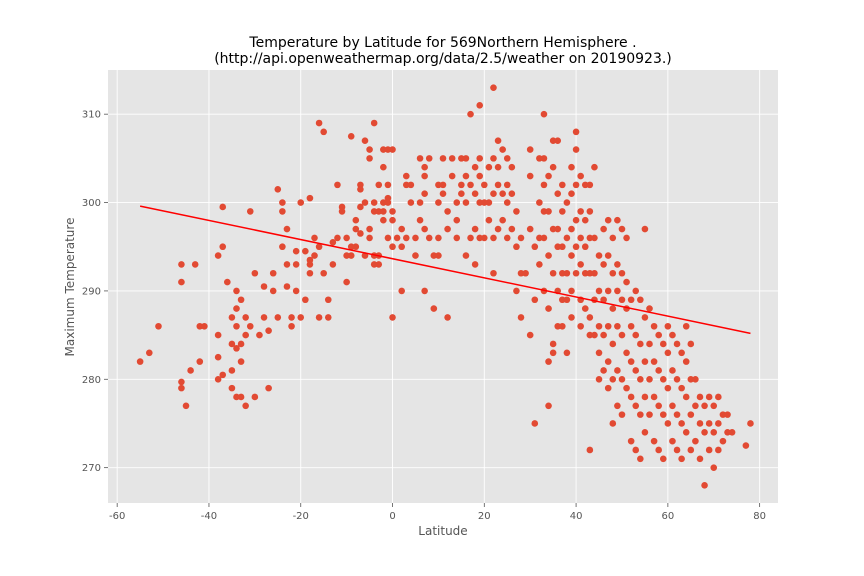  I want to click on x-tick-label: 80, so click(759, 516).